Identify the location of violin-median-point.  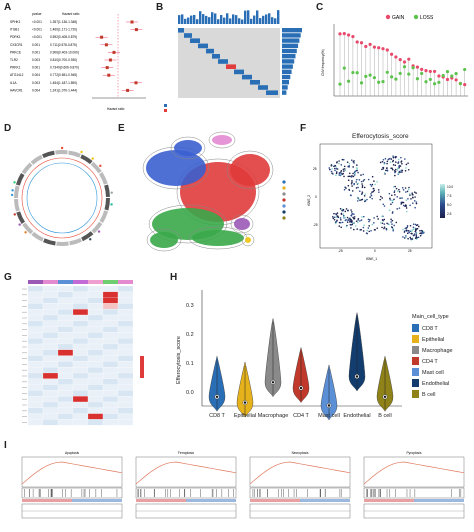
(357, 376).